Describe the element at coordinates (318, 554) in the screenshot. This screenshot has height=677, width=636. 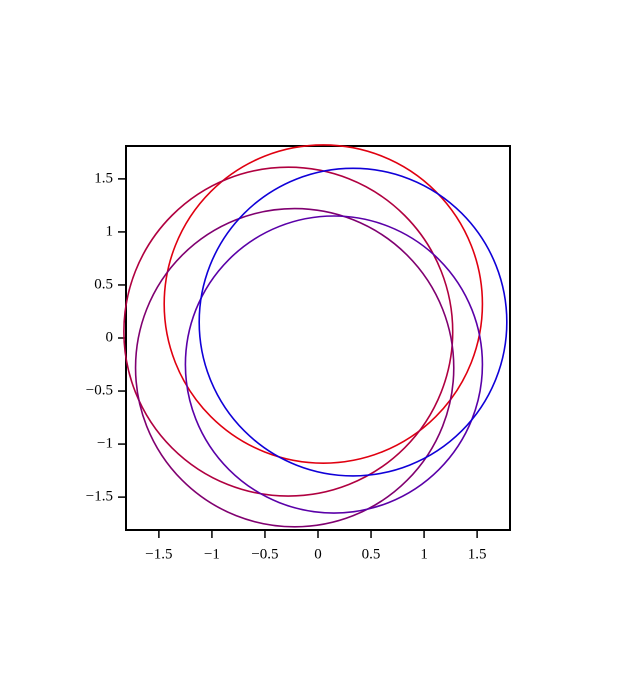
I see `x-tick-label: 0` at that location.